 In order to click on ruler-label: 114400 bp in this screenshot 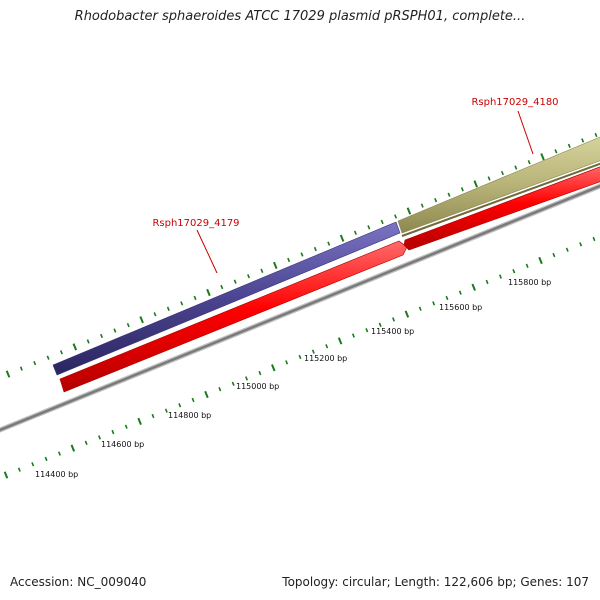, I will do `click(56, 474)`.